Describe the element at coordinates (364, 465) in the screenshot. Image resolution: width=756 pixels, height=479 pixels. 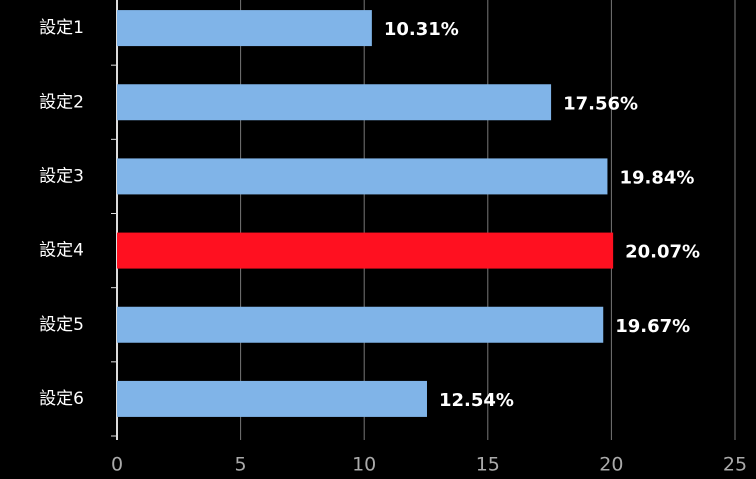
I see `x-tick-label: 10` at that location.